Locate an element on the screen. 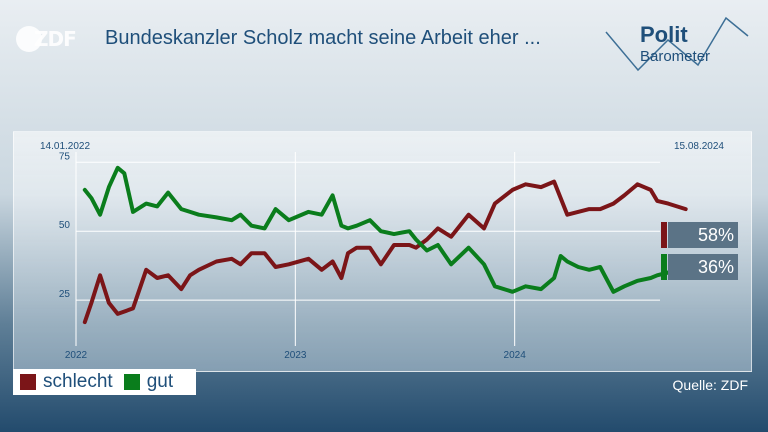  schlecht-value-marker is located at coordinates (664, 235).